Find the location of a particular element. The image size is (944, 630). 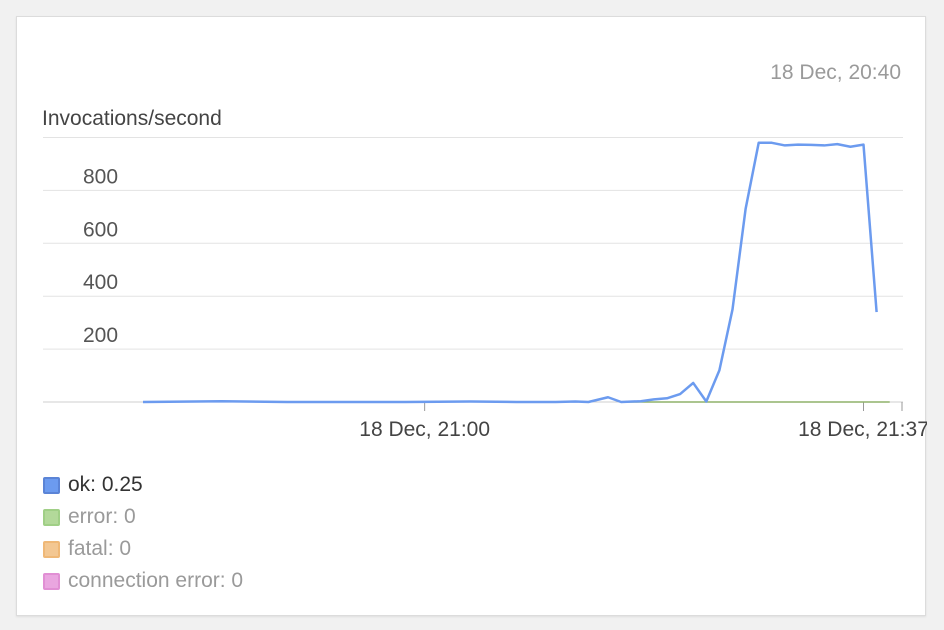

legend-label-fatal: fatal: 0 is located at coordinates (100, 548).